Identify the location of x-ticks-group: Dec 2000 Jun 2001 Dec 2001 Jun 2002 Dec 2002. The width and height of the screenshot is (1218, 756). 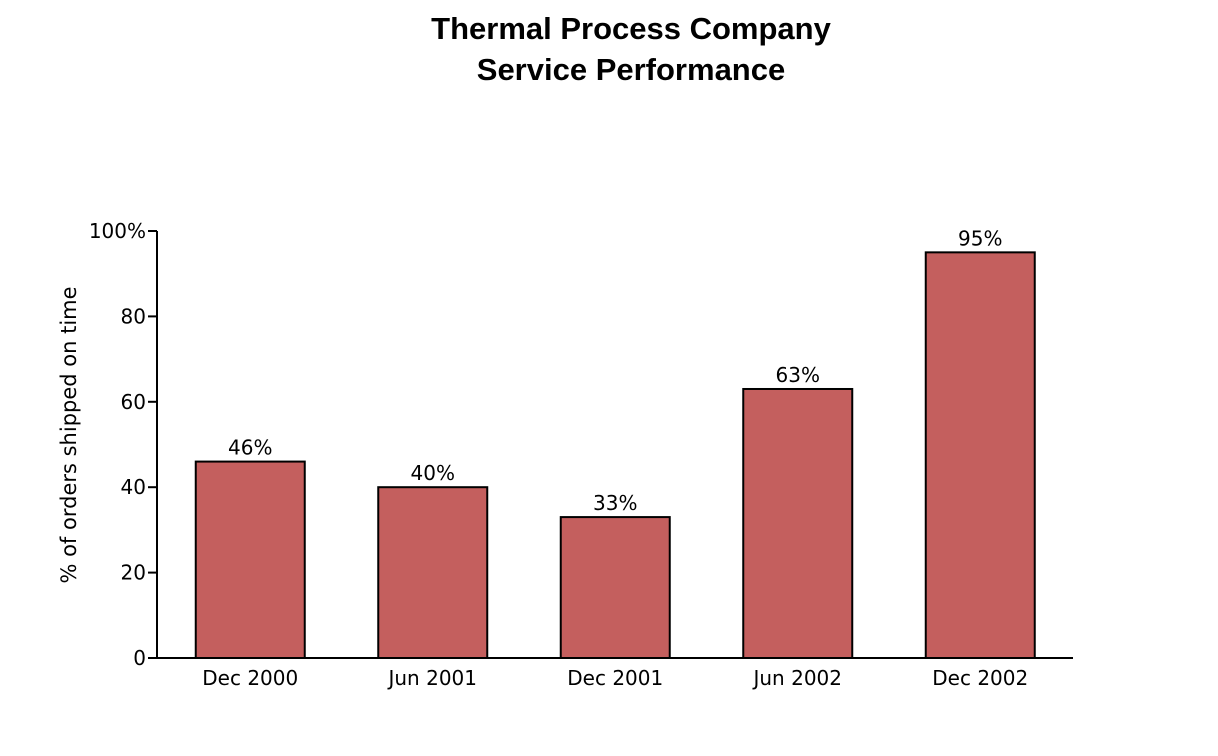
(615, 678).